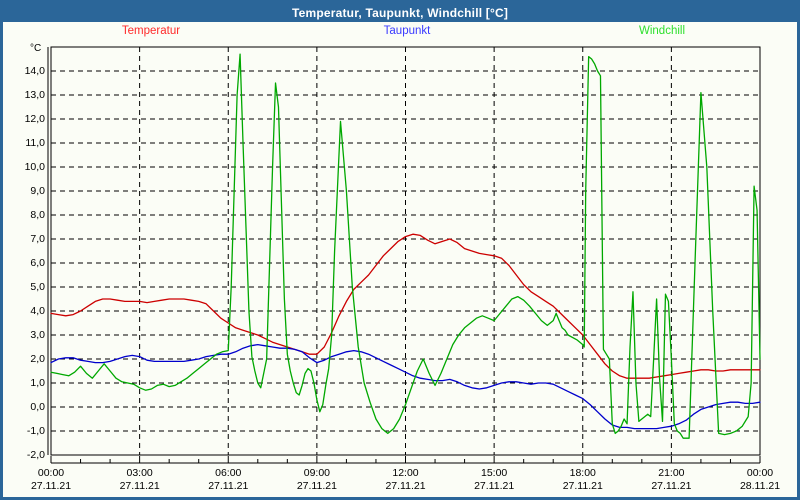 Image resolution: width=800 pixels, height=500 pixels. What do you see at coordinates (407, 31) in the screenshot?
I see `legend-item-taupunkt: Taupunkt` at bounding box center [407, 31].